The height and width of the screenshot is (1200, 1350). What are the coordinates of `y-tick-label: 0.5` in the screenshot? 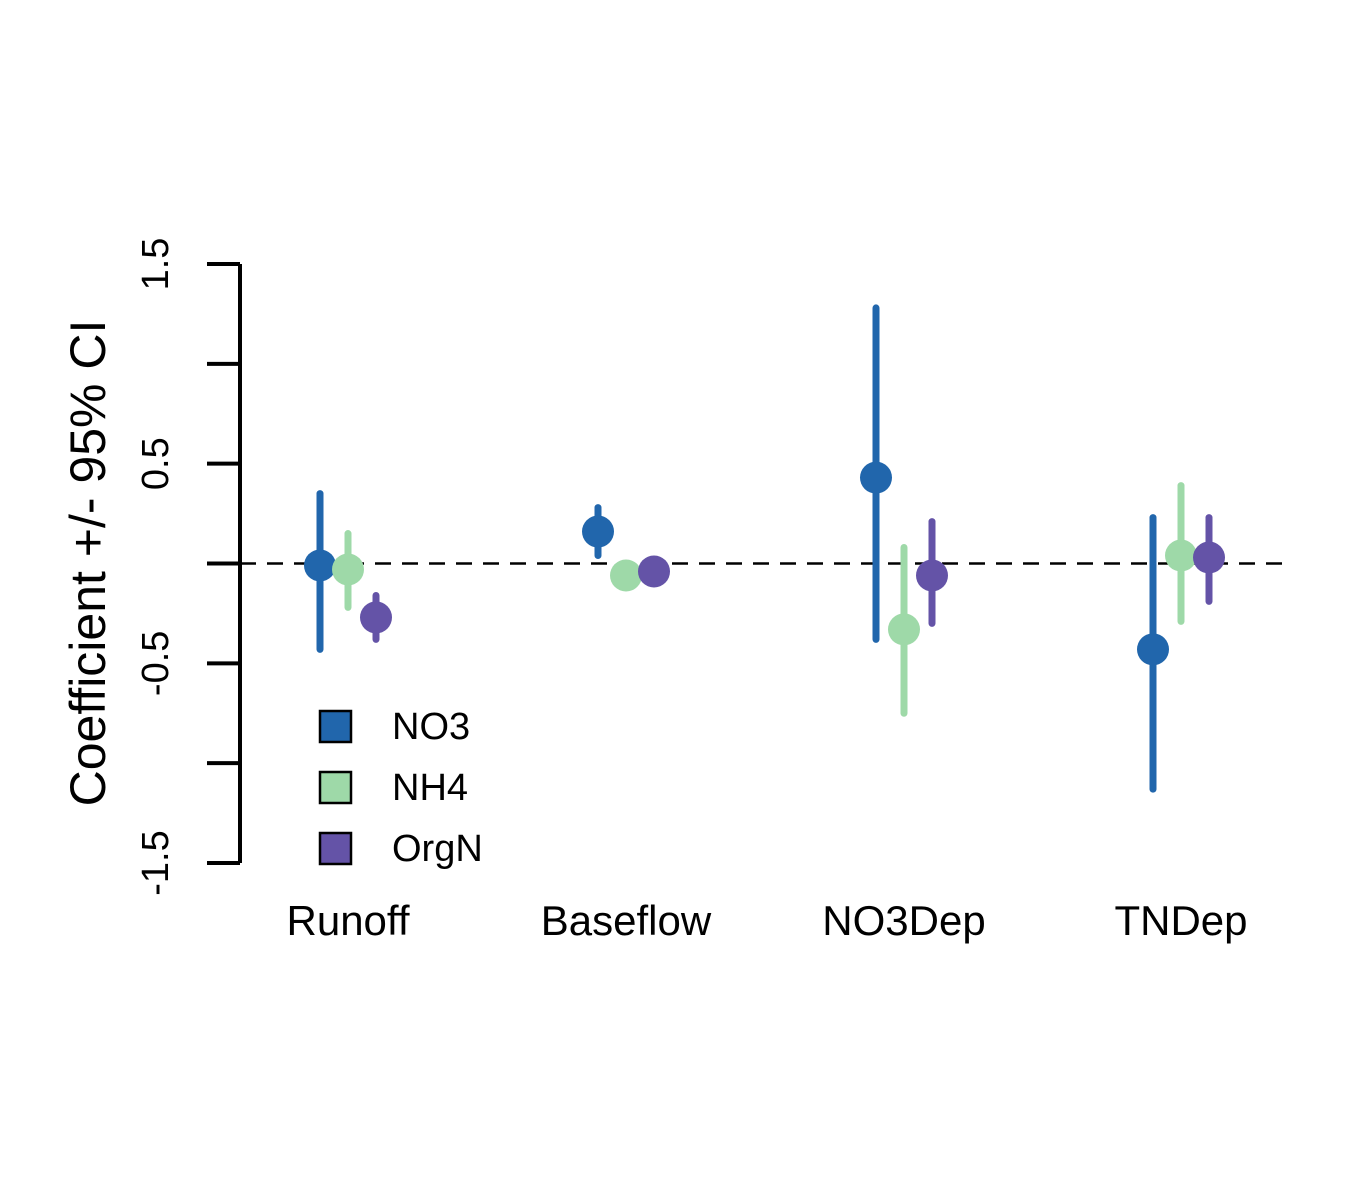 It's located at (156, 463).